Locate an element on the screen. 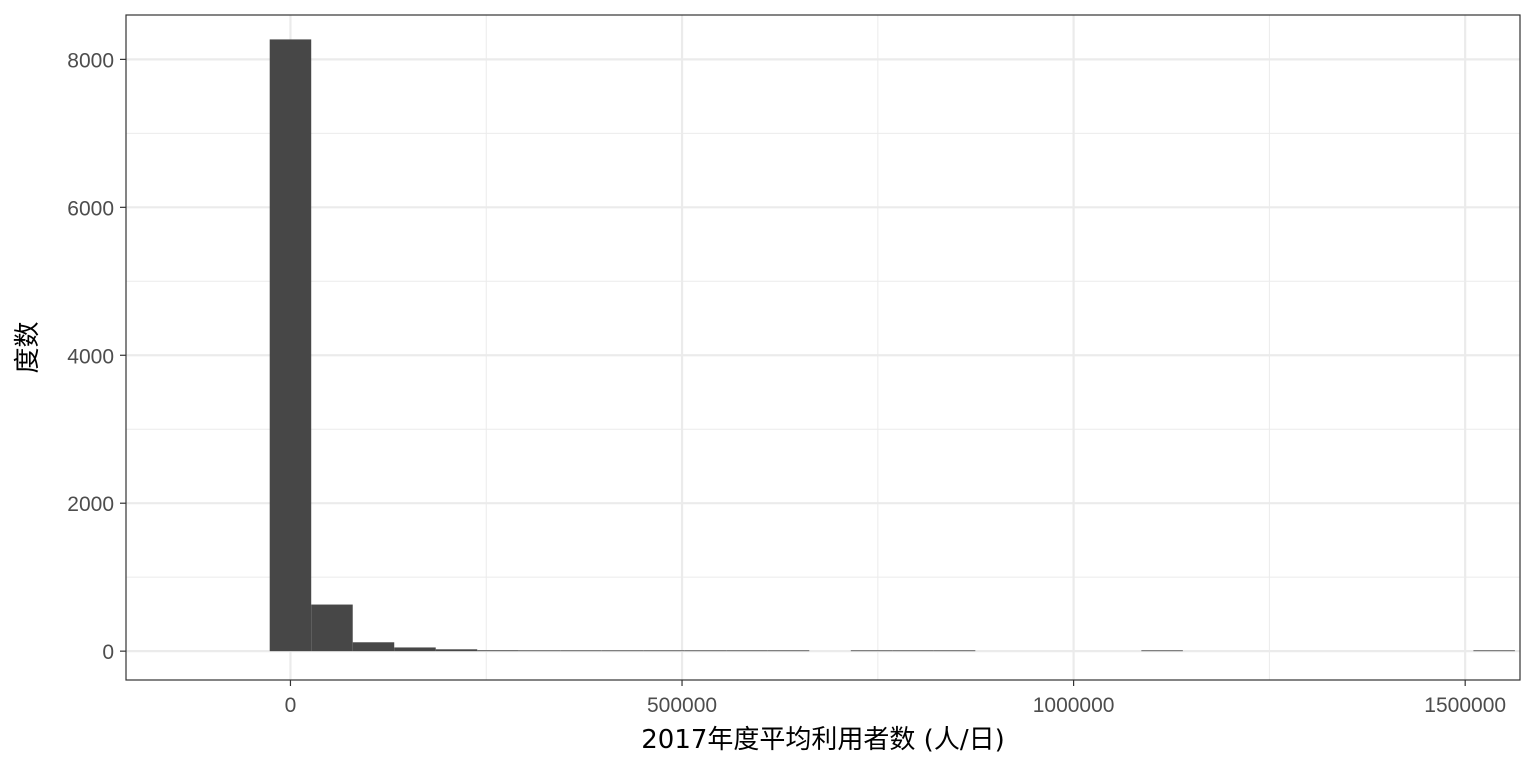  x-tick-label: 0 is located at coordinates (291, 705).